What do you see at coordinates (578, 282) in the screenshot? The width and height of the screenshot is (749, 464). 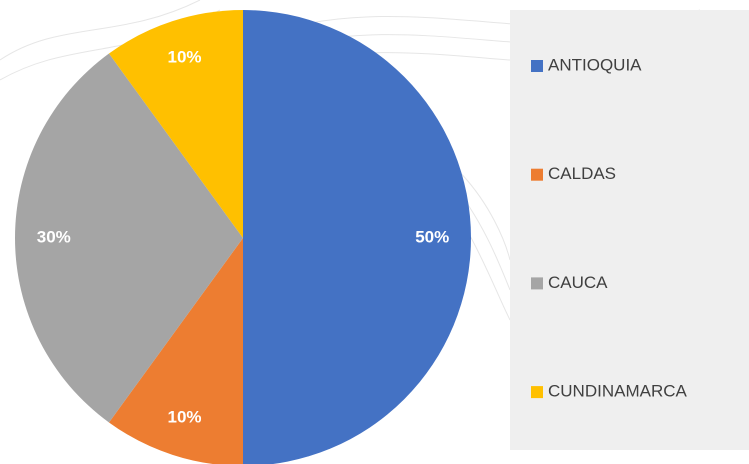 I see `legend-label: CAUCA` at bounding box center [578, 282].